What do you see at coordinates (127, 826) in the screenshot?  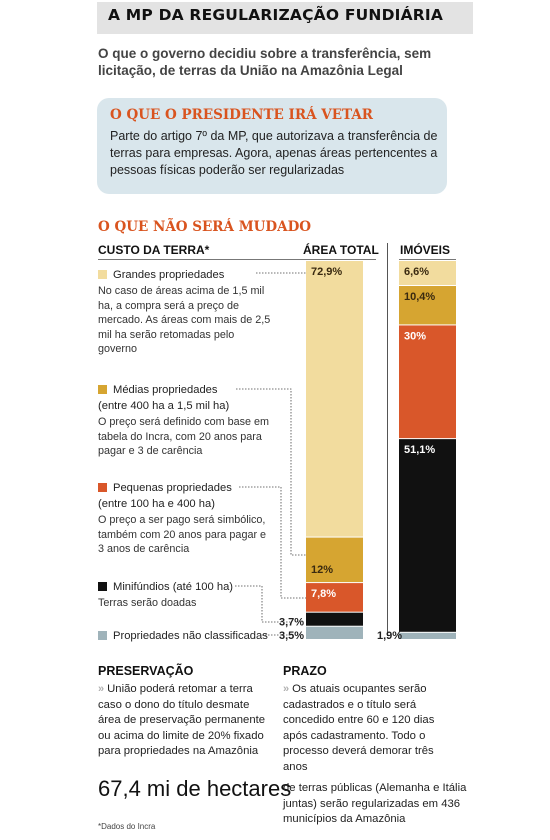 I see `source-note: *Dados do Incra` at bounding box center [127, 826].